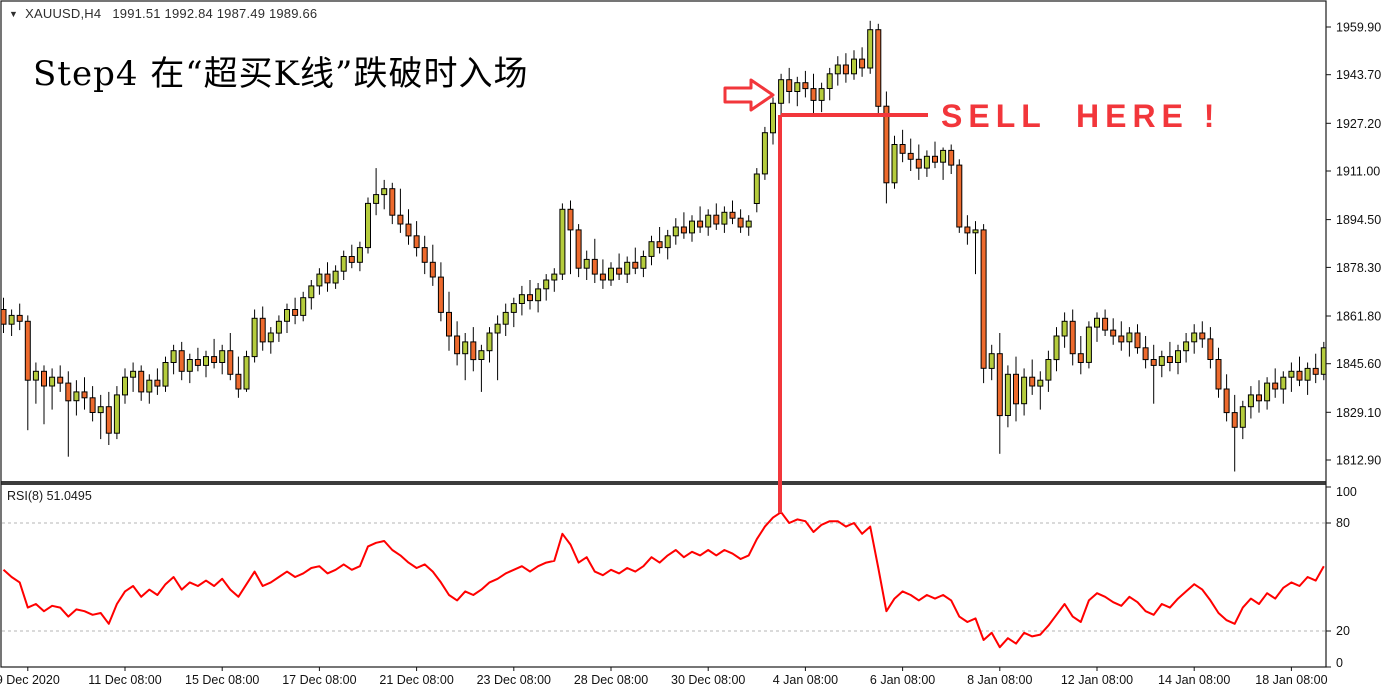 This screenshot has width=1391, height=693. Describe the element at coordinates (319, 680) in the screenshot. I see `time-tick-label: 17 Dec 08:00` at that location.